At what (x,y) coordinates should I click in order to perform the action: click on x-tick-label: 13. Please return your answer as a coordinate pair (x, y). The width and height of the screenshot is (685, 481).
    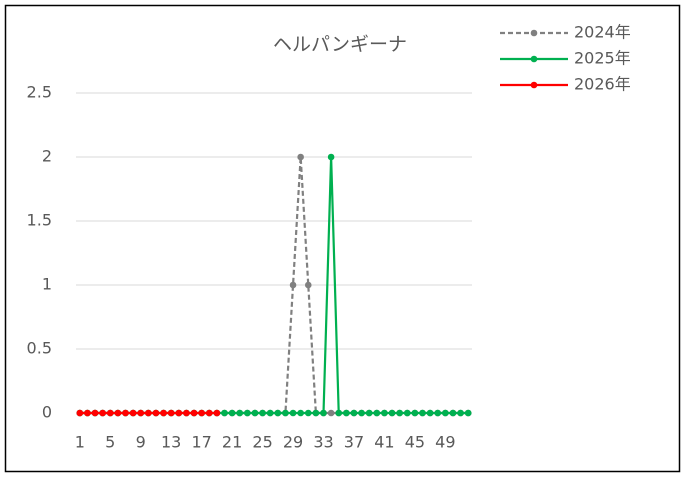
    Looking at the image, I should click on (171, 442).